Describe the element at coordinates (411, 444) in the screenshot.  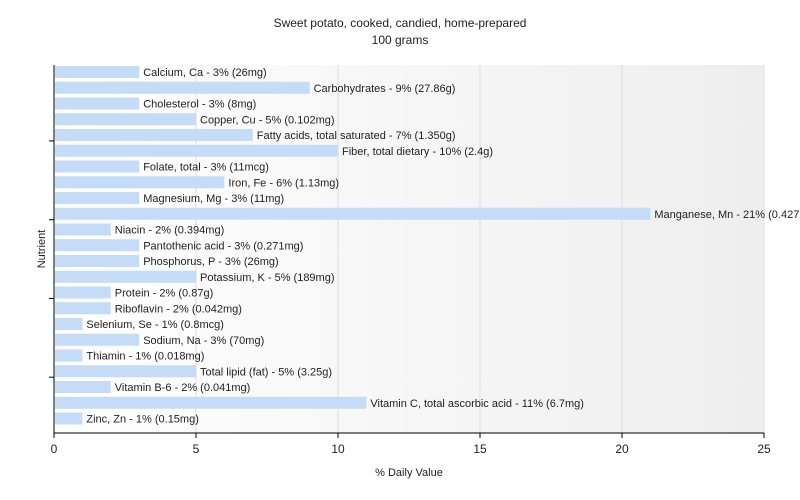
I see `x-ticks-group: 0 5 10 15 20 25` at that location.